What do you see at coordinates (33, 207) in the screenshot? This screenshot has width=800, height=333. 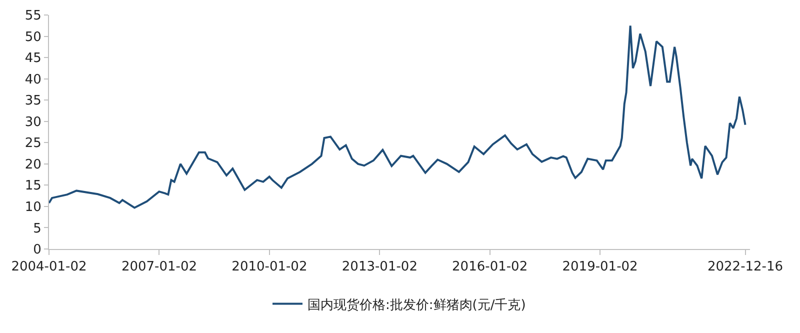 I see `y-tick-label: 10` at bounding box center [33, 207].